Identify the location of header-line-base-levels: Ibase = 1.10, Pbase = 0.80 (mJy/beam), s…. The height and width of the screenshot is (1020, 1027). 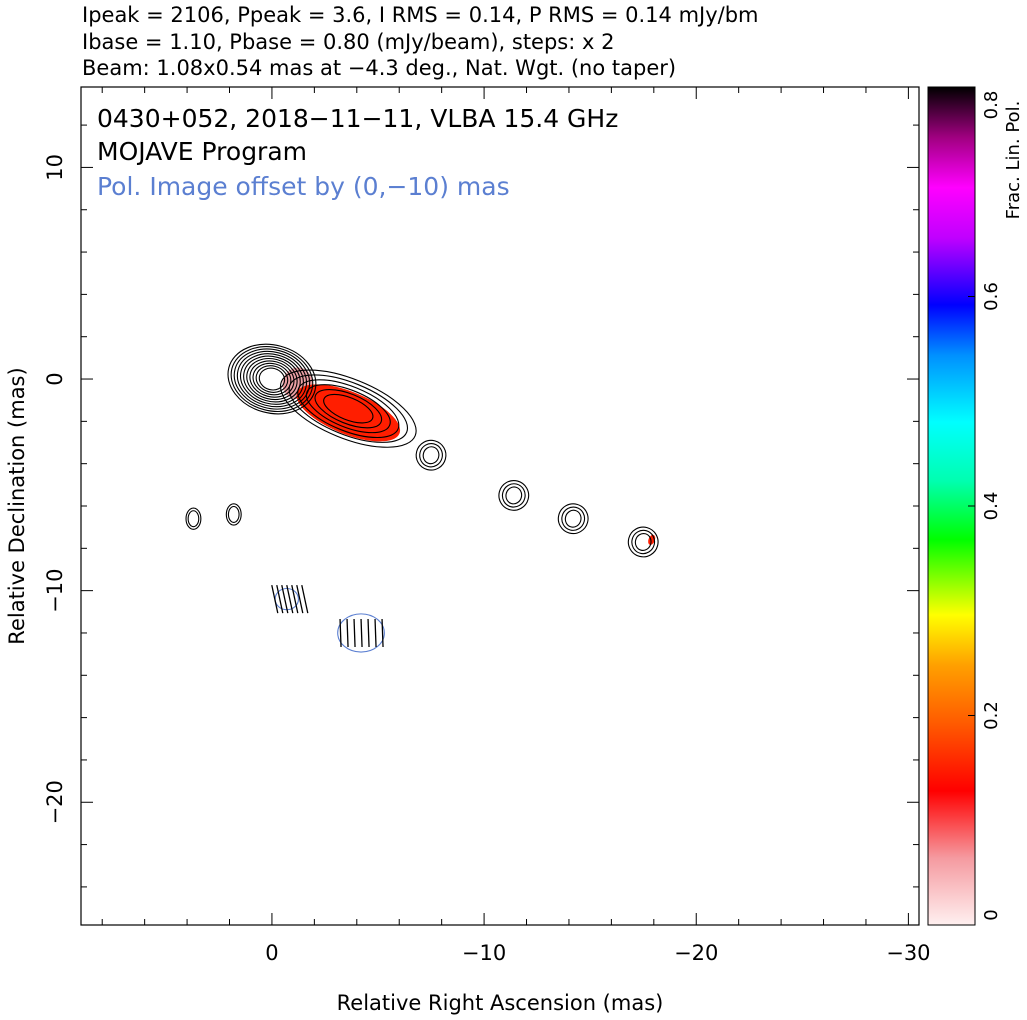
(348, 42).